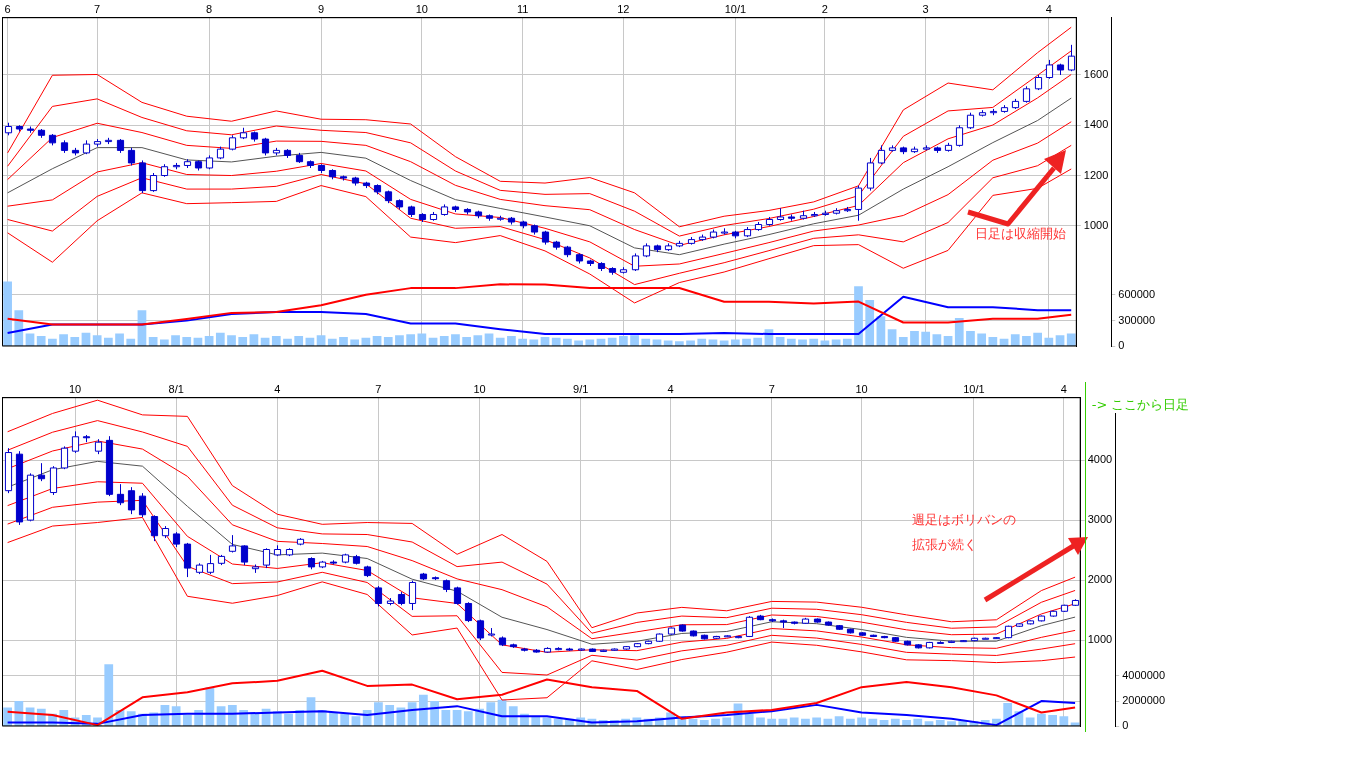  Describe the element at coordinates (1143, 674) in the screenshot. I see `y2-tick-label: 4000000` at that location.